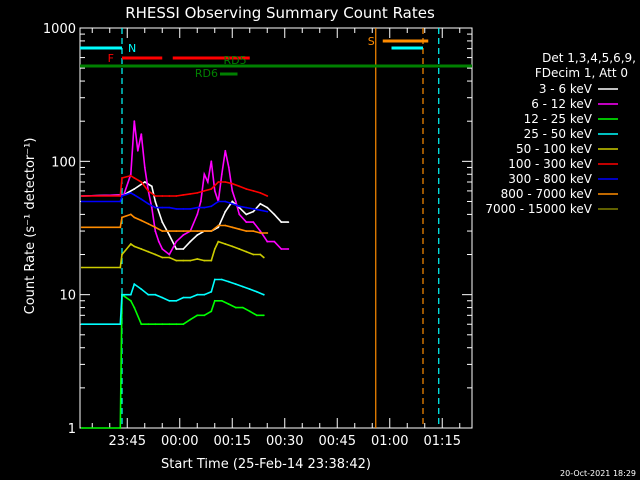 The image size is (640, 480). I want to click on legend-label: 50 - 100 keV, so click(554, 149).